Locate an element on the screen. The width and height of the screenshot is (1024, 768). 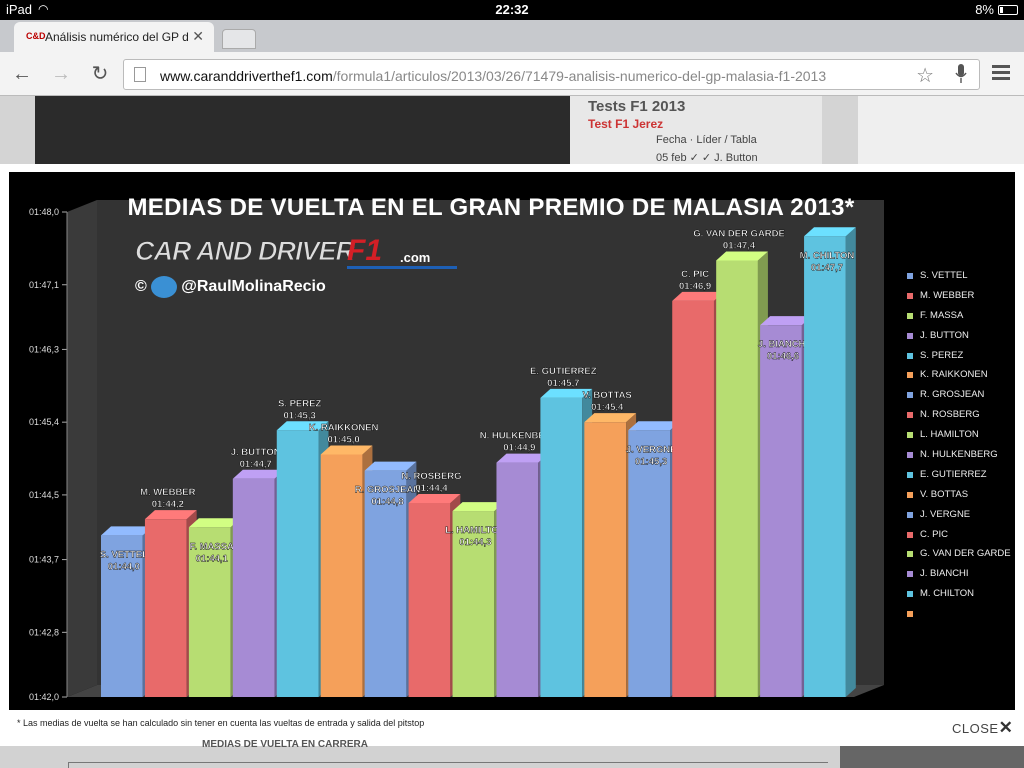
background-right-panel is located at coordinates (941, 130).